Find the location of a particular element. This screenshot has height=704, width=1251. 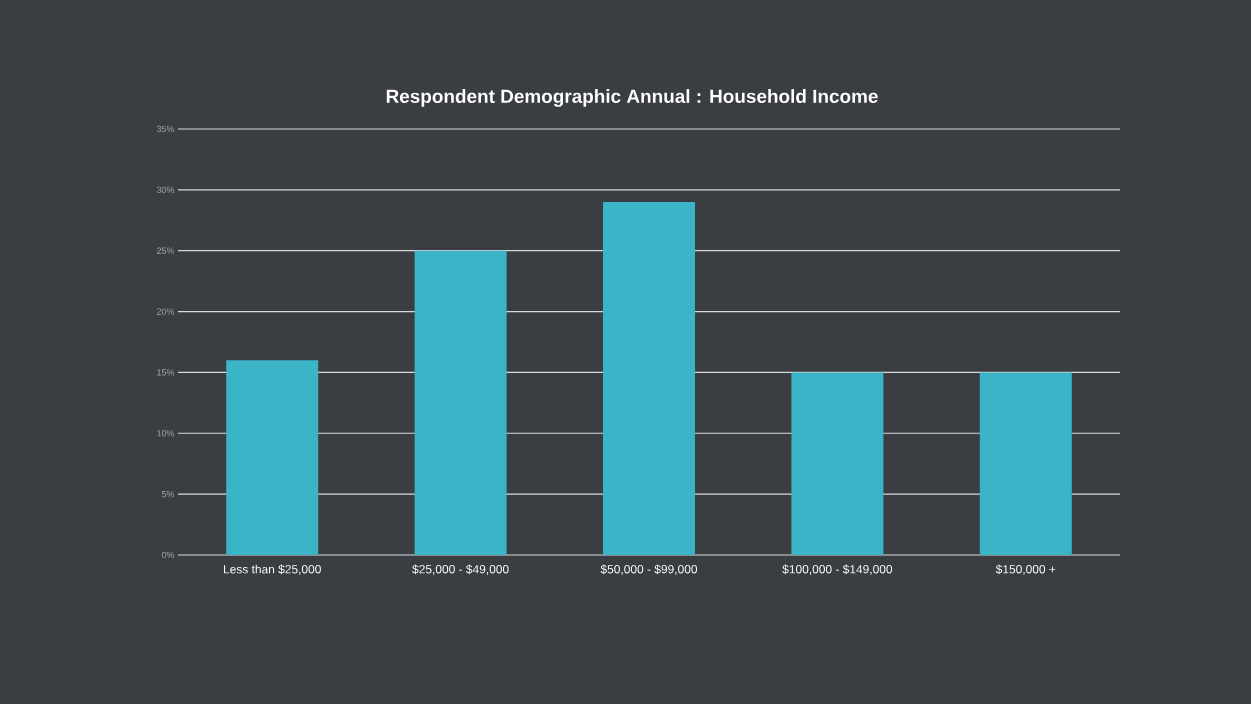

x-tick-label: Less than $25,000 is located at coordinates (272, 569).